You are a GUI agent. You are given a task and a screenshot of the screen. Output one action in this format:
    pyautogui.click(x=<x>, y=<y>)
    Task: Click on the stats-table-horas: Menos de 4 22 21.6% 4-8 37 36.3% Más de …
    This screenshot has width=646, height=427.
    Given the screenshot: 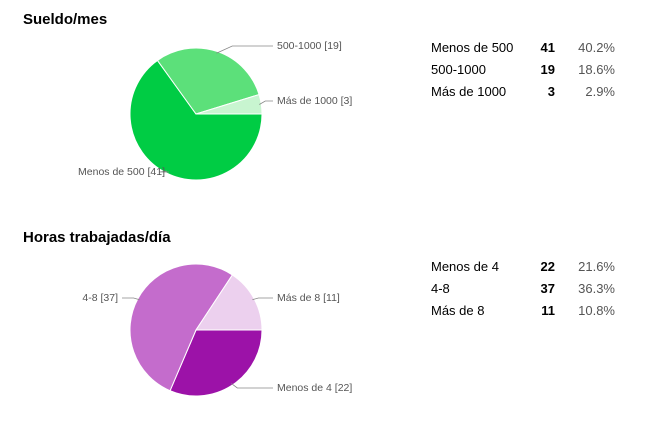 What is the action you would take?
    pyautogui.click(x=523, y=288)
    